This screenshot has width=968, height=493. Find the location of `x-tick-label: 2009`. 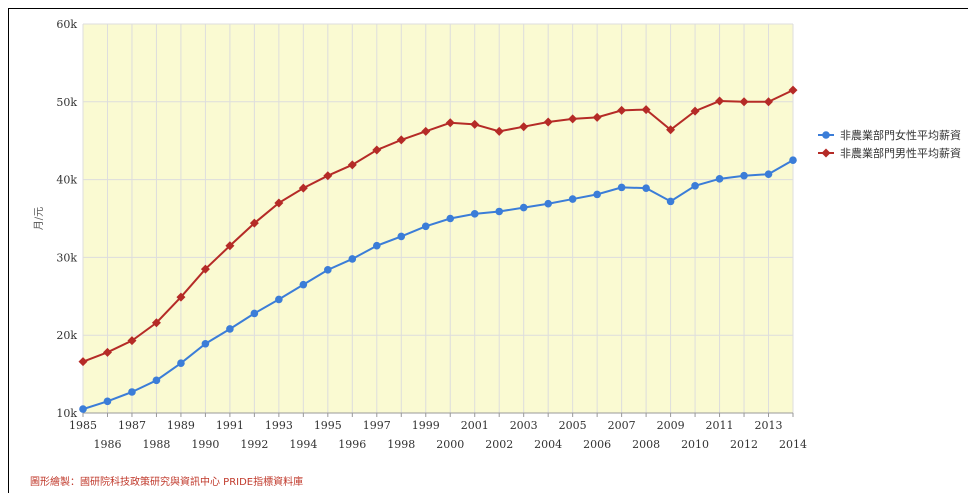

x-tick-label: 2009 is located at coordinates (671, 425).